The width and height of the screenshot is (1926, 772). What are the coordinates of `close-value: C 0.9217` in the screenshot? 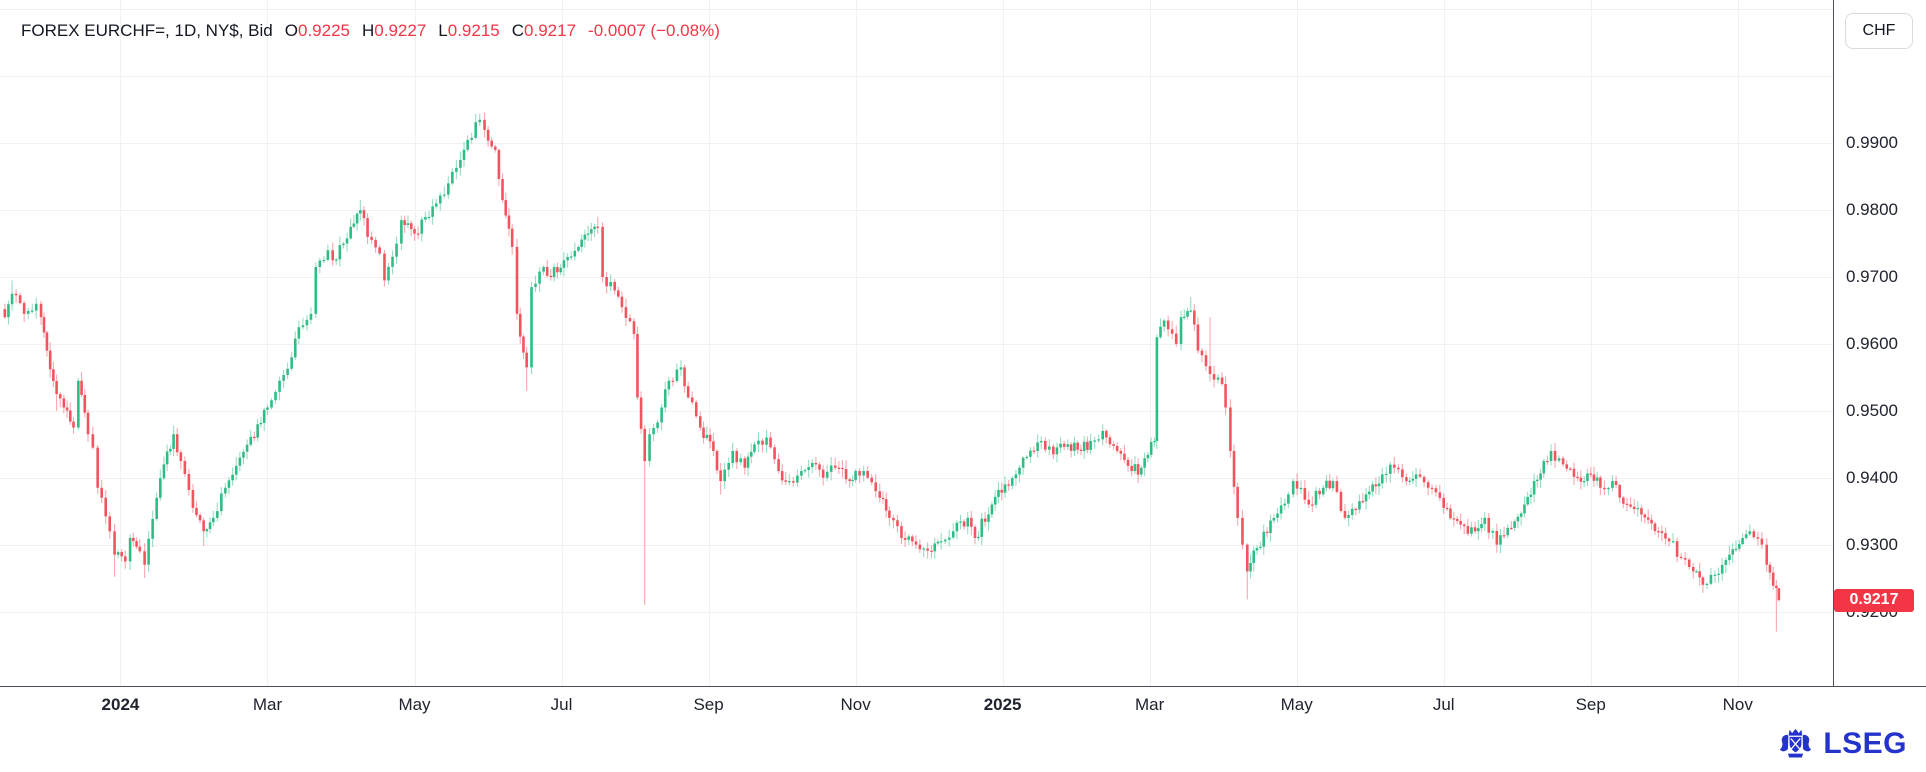 It's located at (544, 30).